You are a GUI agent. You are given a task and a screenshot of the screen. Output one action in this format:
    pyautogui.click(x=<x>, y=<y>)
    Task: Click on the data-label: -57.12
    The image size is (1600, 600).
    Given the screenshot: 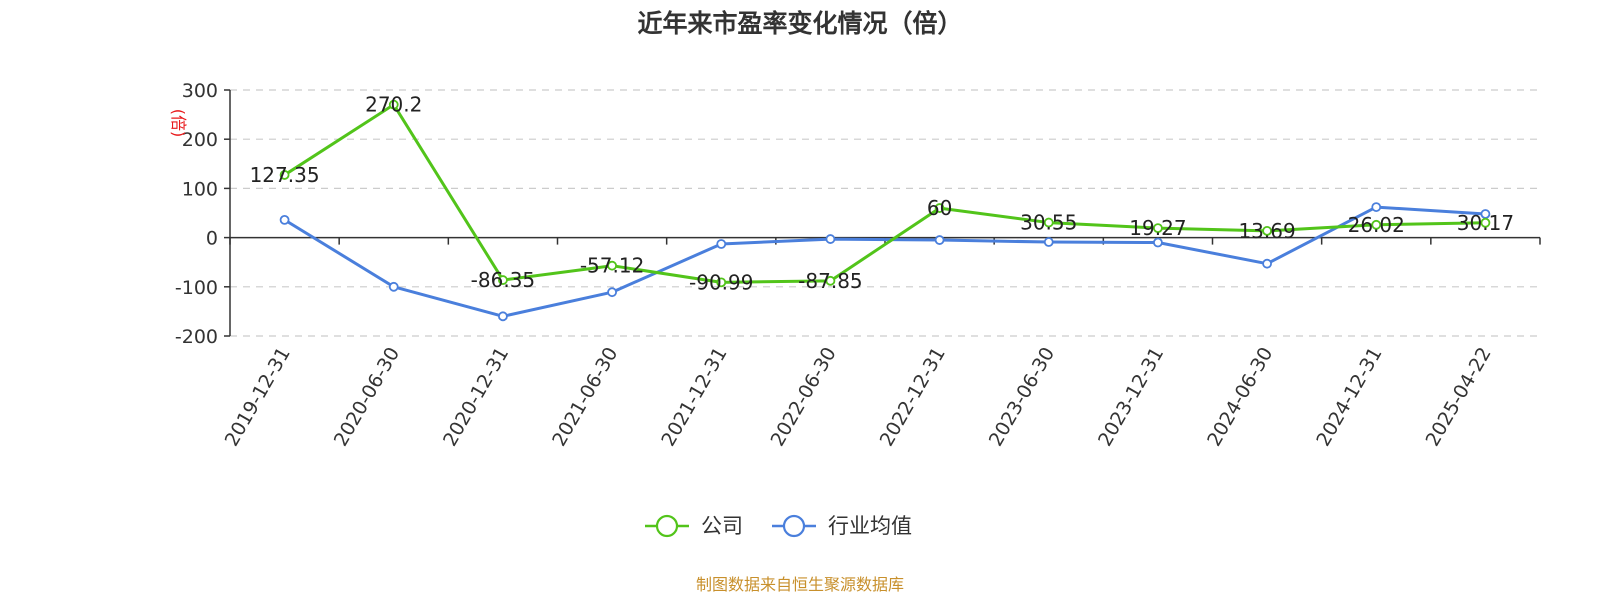 What is the action you would take?
    pyautogui.click(x=612, y=266)
    